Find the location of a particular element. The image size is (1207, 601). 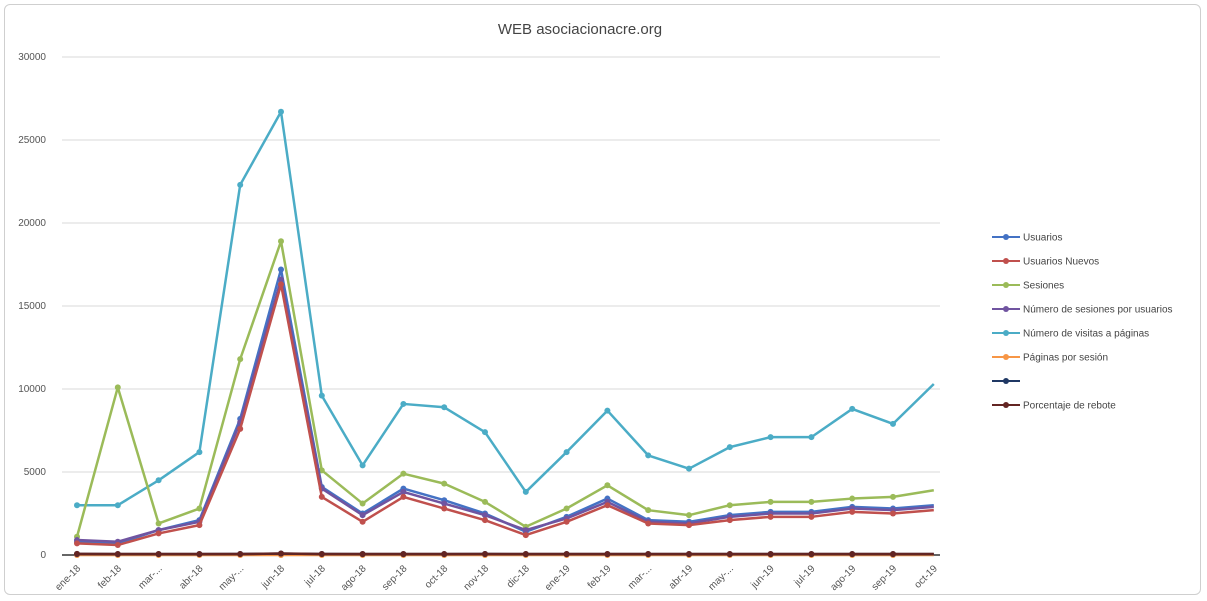

y-tick-label: 0 is located at coordinates (43, 555).